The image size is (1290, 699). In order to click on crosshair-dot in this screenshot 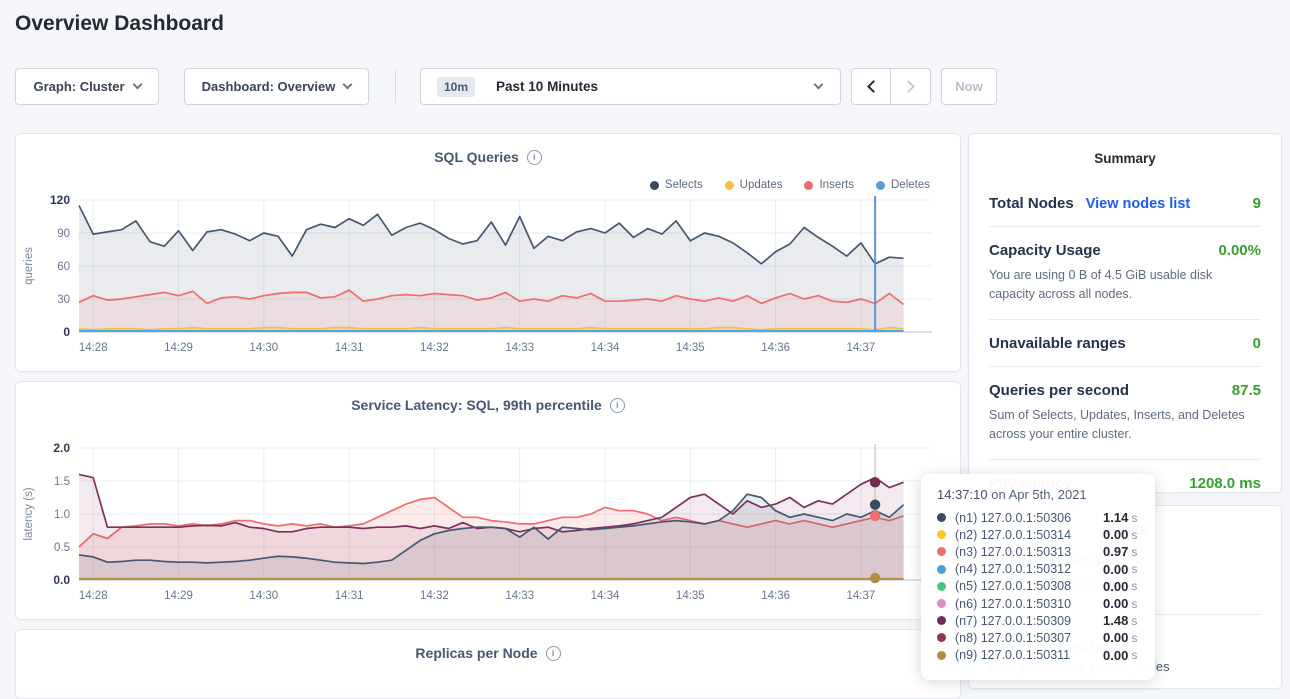, I will do `click(875, 516)`.